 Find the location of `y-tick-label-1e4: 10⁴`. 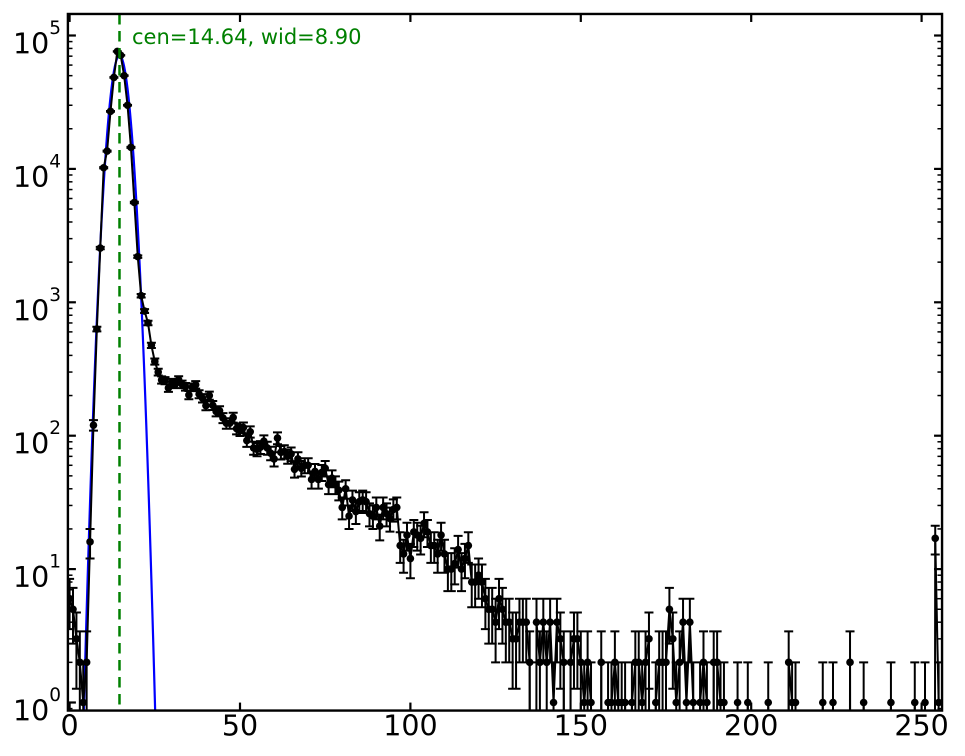

y-tick-label-1e4: 10⁴ is located at coordinates (37, 172).